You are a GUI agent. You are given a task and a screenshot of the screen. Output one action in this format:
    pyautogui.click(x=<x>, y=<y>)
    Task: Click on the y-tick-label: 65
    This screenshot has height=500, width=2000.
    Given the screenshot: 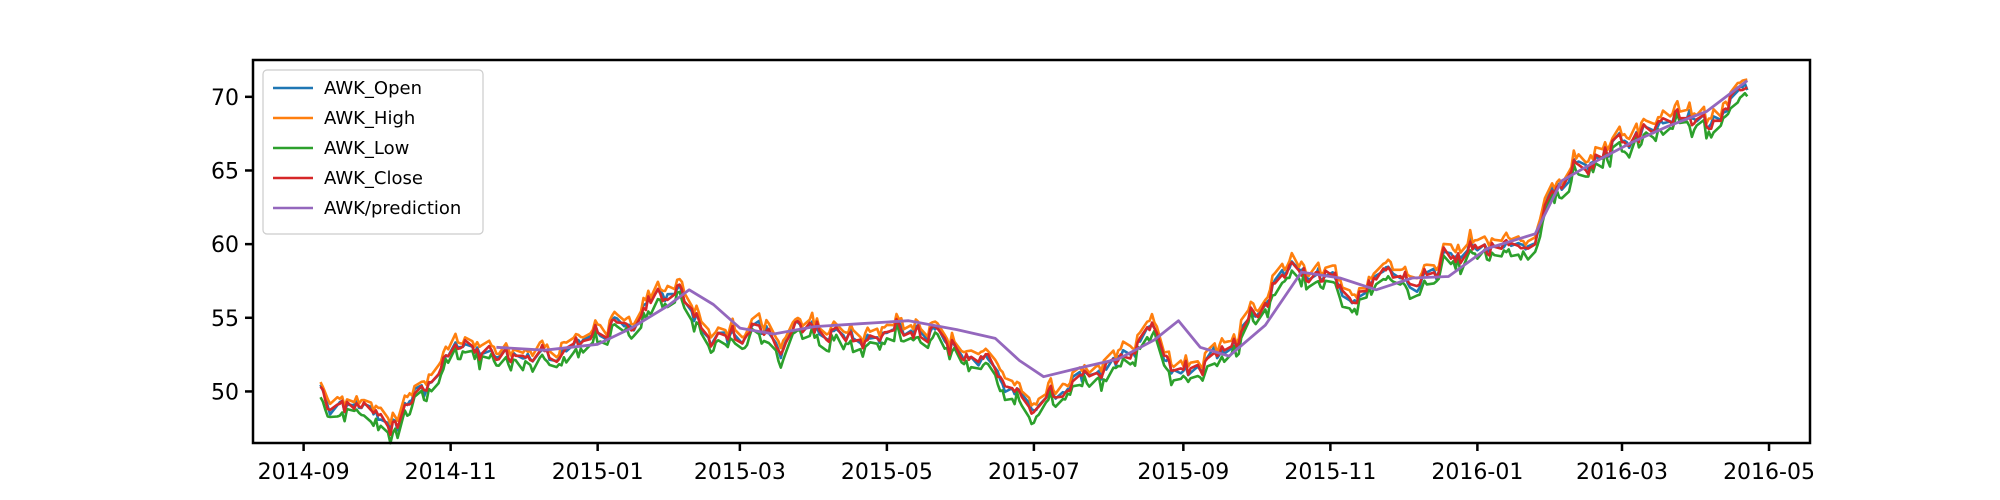 What is the action you would take?
    pyautogui.click(x=225, y=171)
    